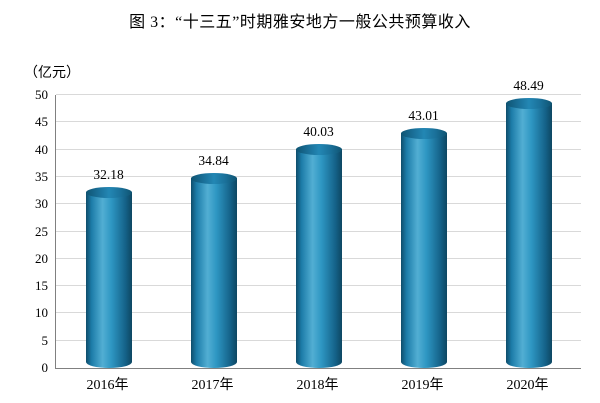  What do you see at coordinates (41, 231) in the screenshot?
I see `y-tick-label: 25` at bounding box center [41, 231].